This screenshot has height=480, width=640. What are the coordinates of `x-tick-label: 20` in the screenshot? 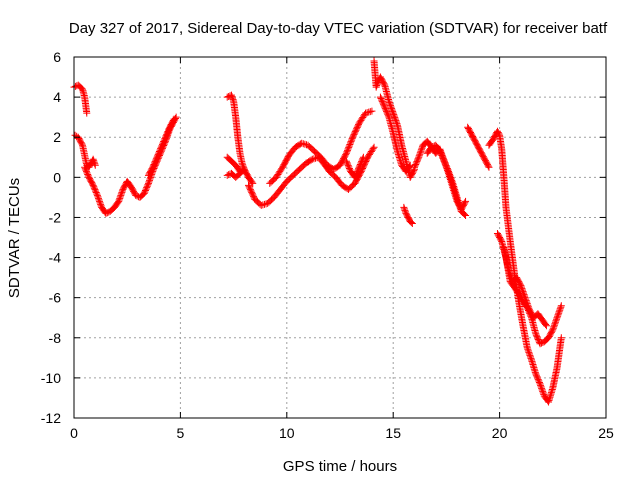 It's located at (500, 433).